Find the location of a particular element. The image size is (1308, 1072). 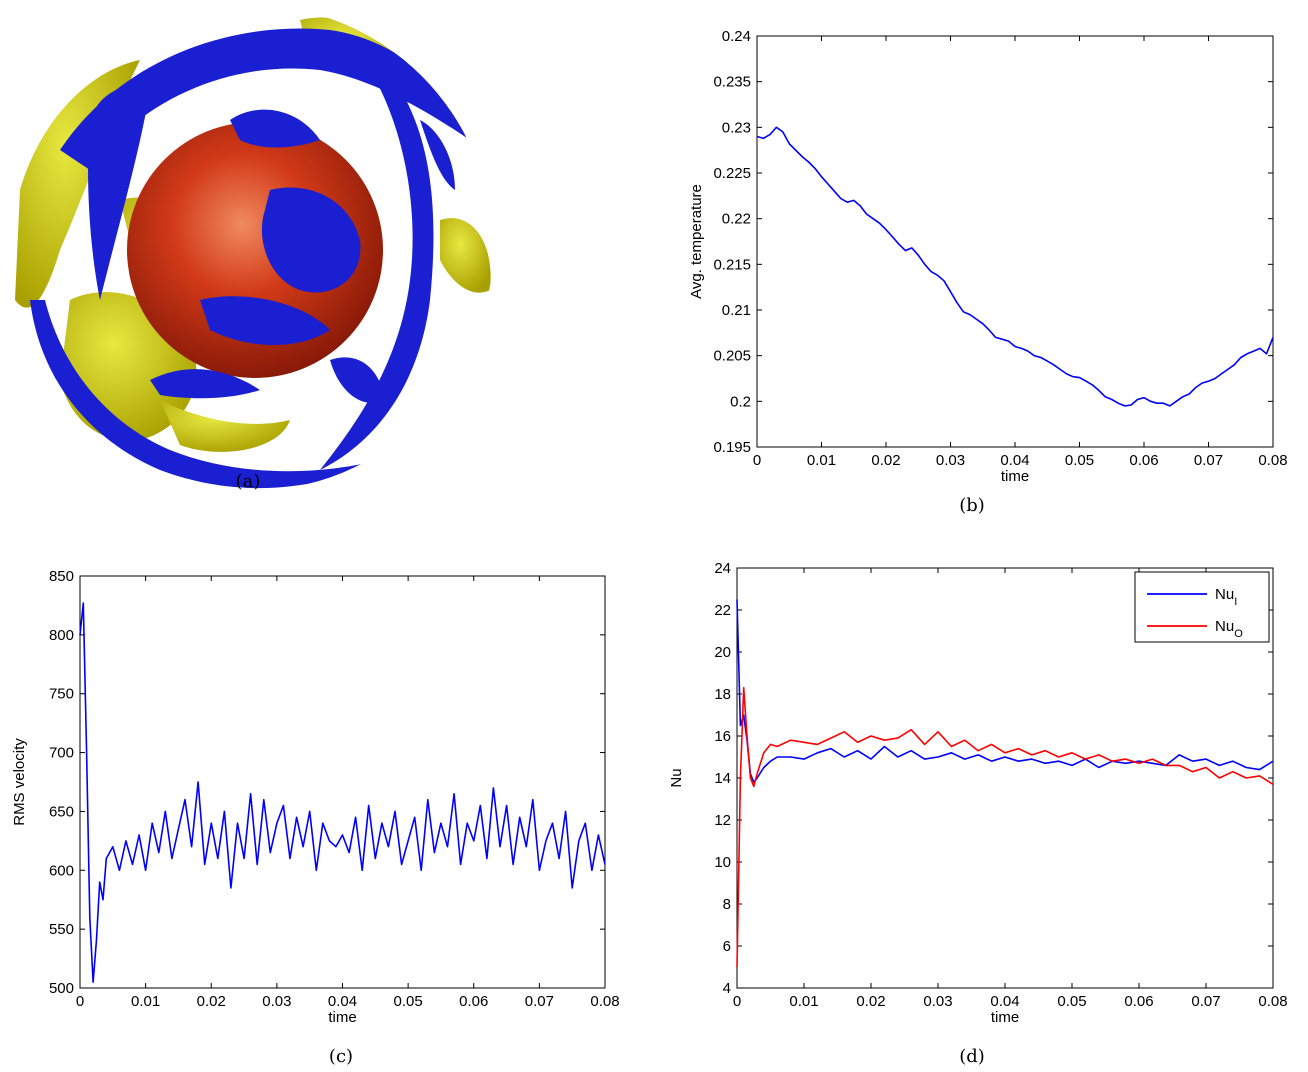

chart-b-ytick-label: 0.23 is located at coordinates (736, 127).